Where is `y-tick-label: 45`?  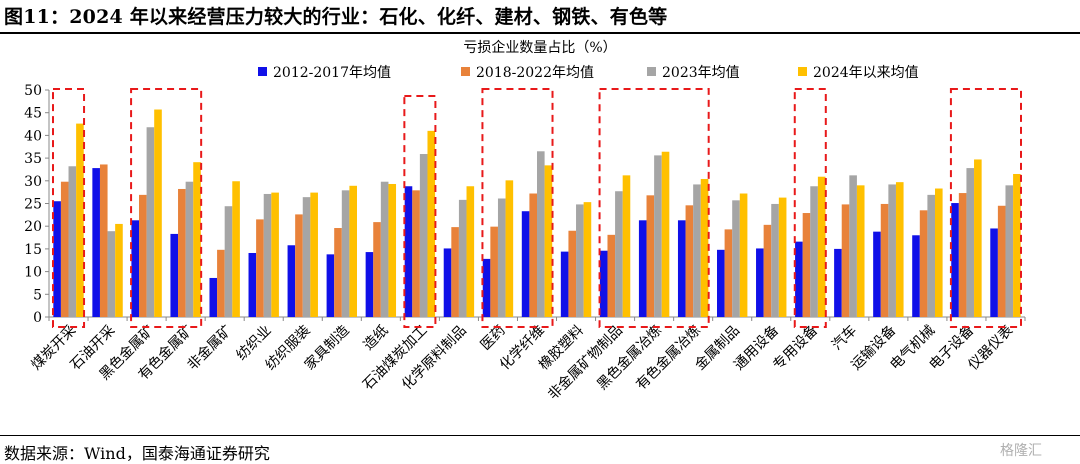
y-tick-label: 45 is located at coordinates (33, 114).